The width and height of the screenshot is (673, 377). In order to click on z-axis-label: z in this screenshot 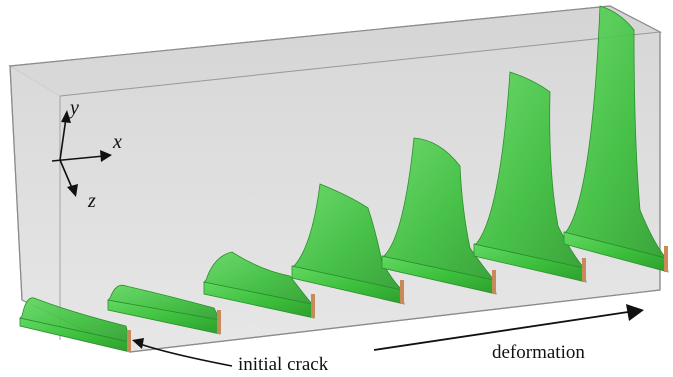, I will do `click(91, 201)`.